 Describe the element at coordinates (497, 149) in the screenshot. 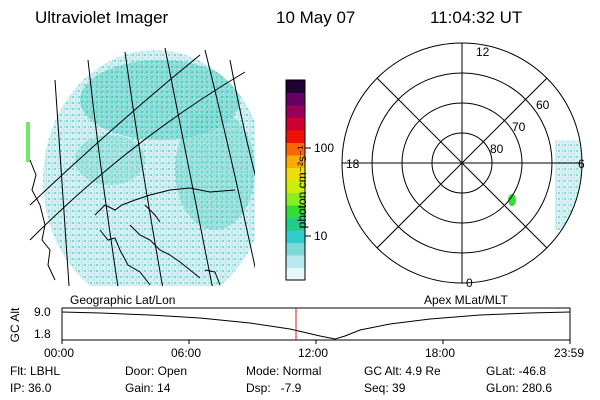

I see `mlat-label-80: 80` at that location.